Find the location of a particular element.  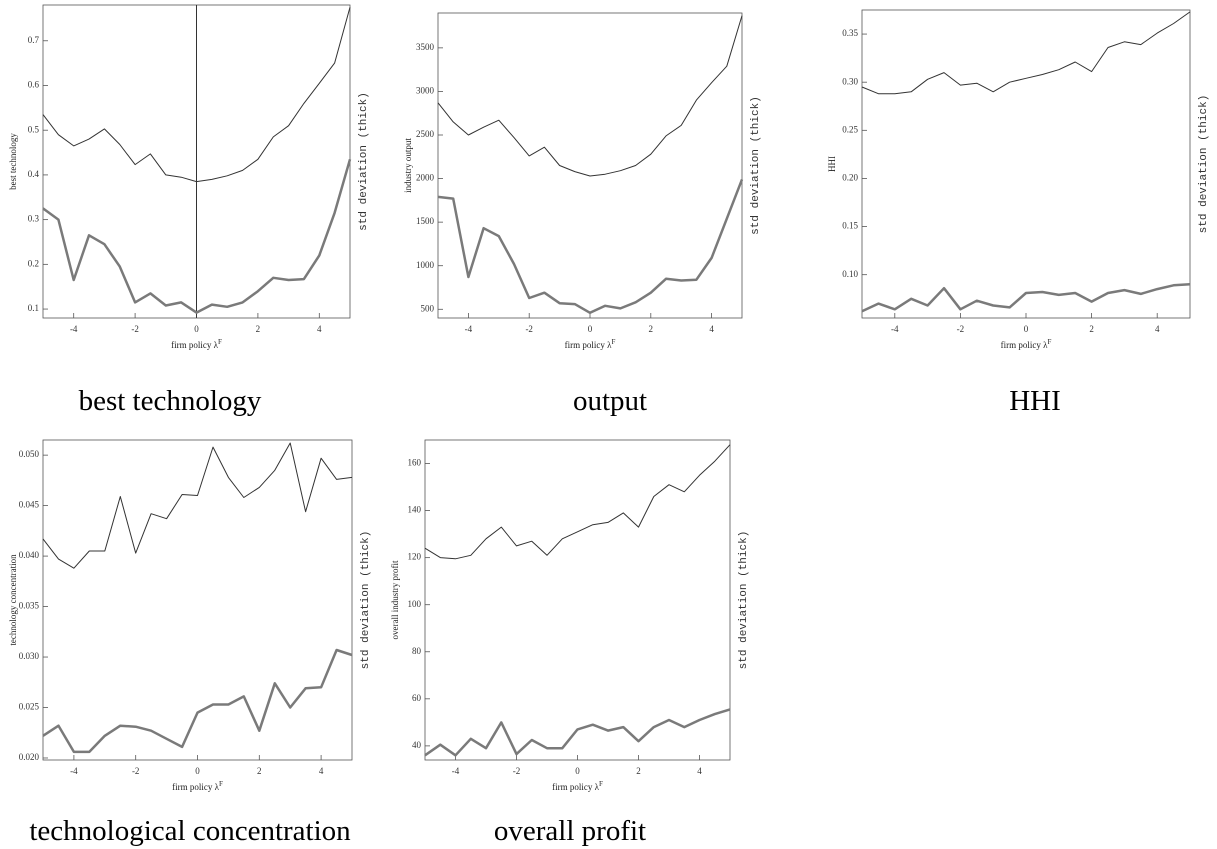

y-tick-label: 0.040 is located at coordinates (29, 555).